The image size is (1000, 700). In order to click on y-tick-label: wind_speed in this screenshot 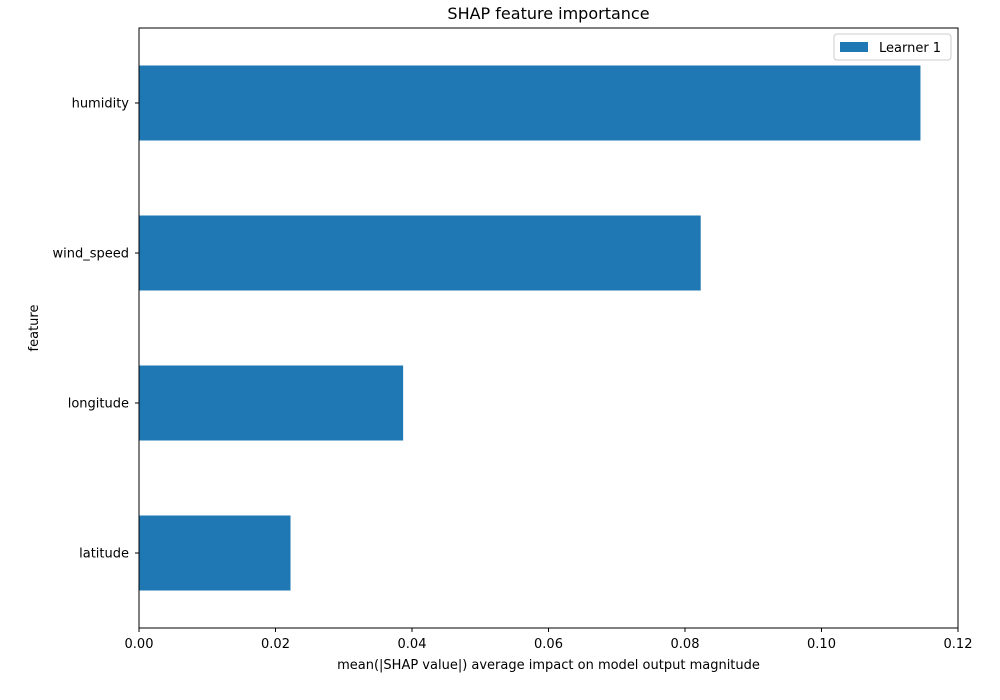, I will do `click(90, 254)`.